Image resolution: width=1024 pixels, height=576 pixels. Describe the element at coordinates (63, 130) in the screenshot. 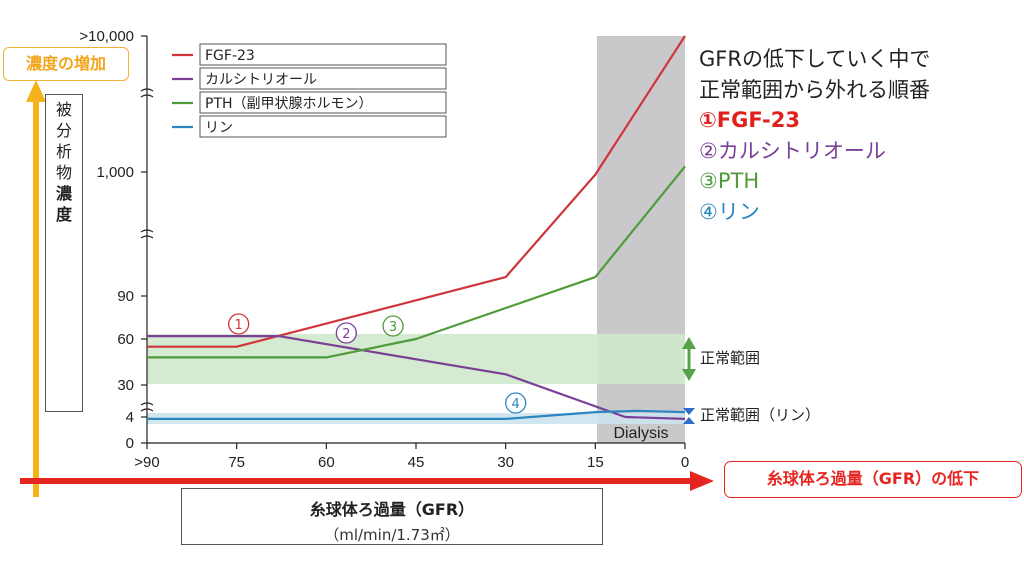

I see `y-label-char: 分` at that location.